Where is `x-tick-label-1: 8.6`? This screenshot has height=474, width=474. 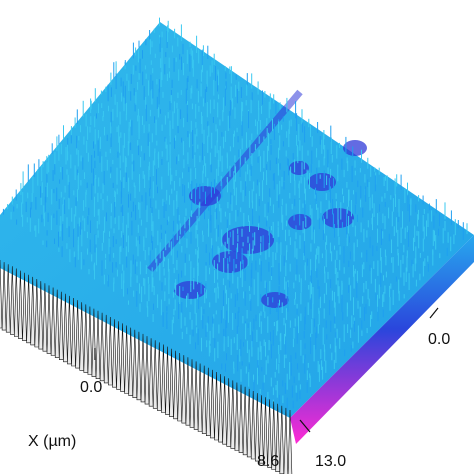
x-tick-label-1: 8.6 is located at coordinates (268, 461).